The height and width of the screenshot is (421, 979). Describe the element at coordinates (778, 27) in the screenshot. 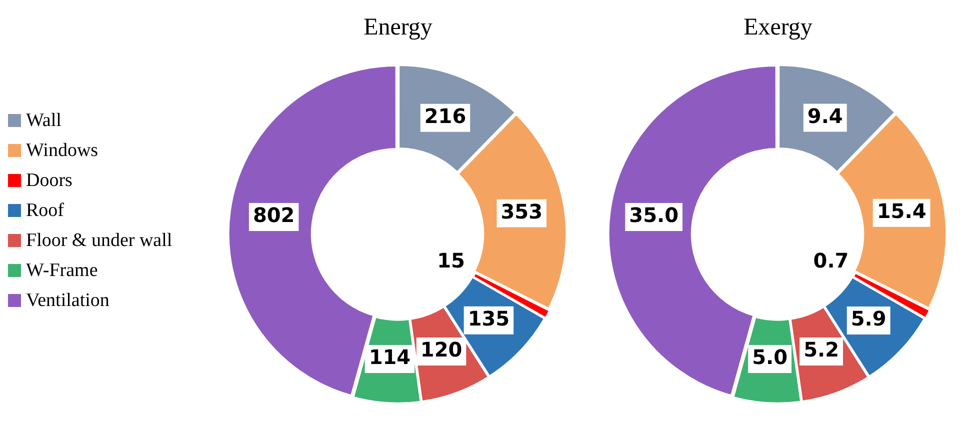

I see `chart-title: Exergy` at that location.